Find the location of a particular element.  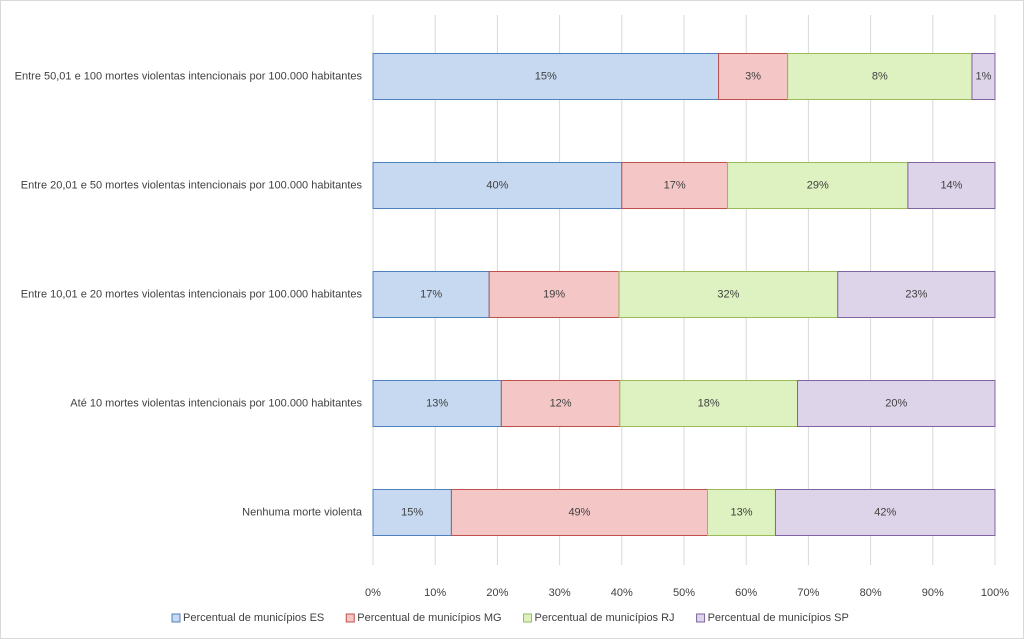

x-tick-label: 10% is located at coordinates (435, 593).